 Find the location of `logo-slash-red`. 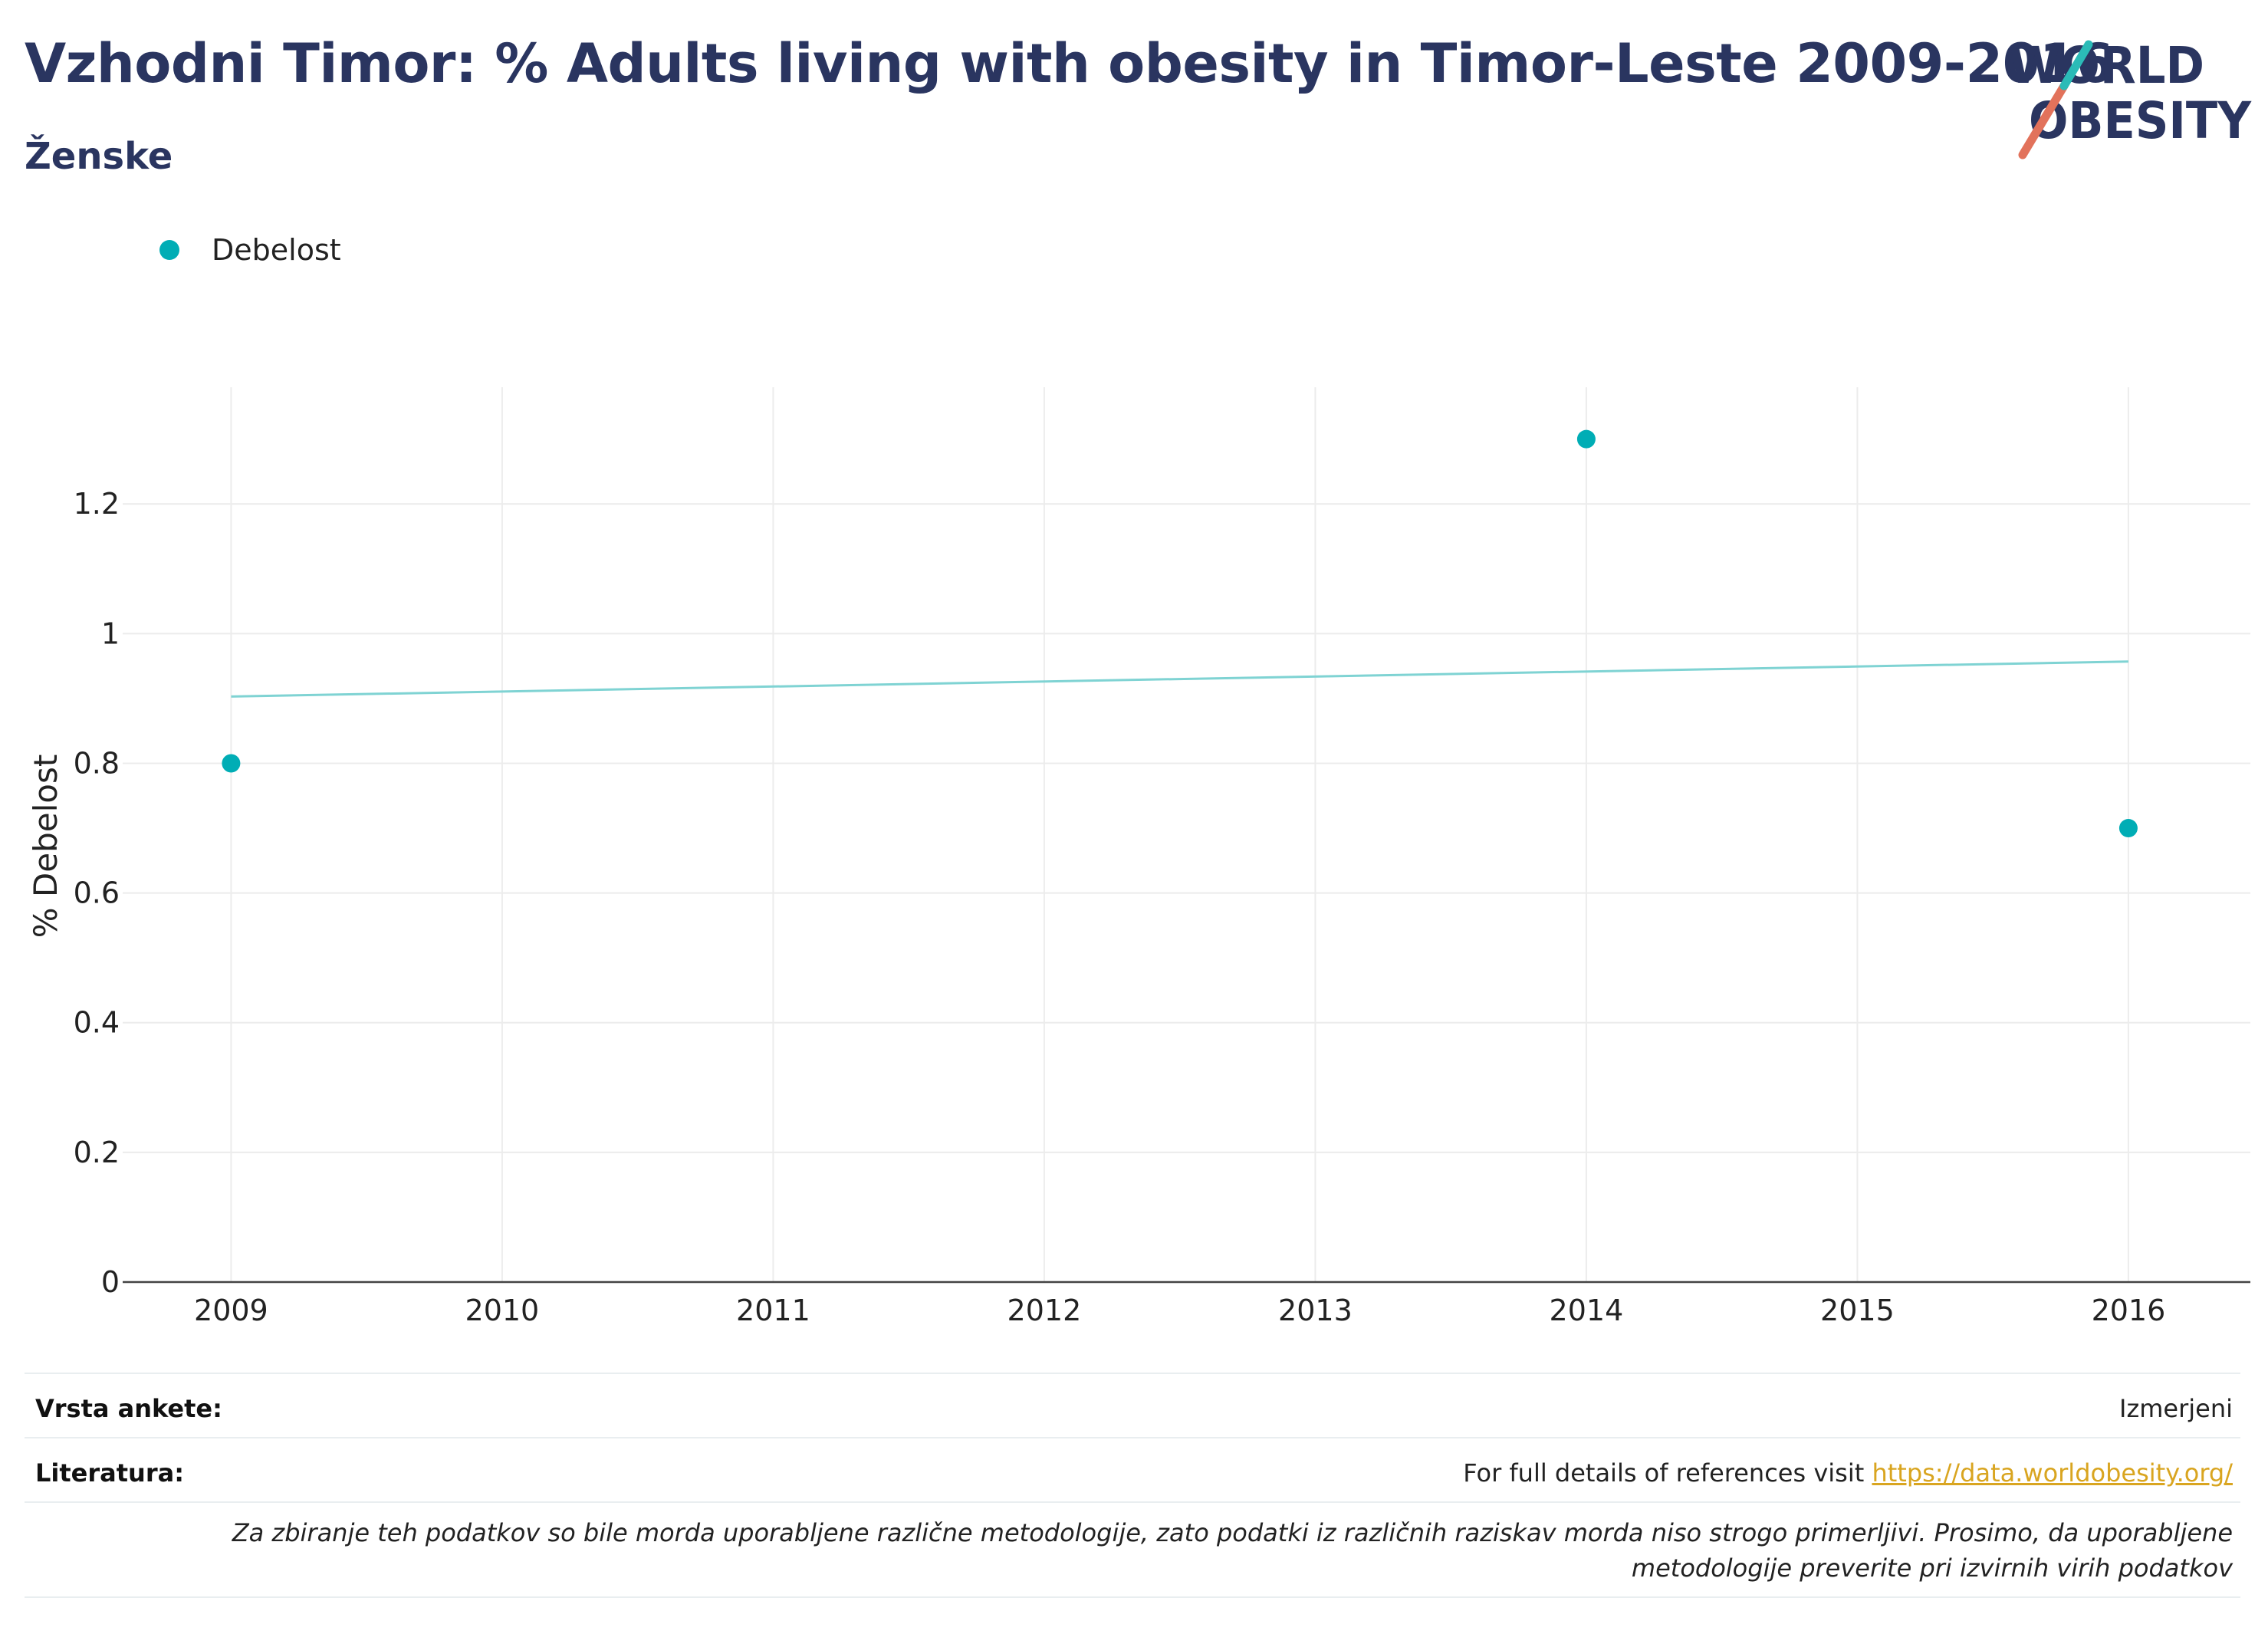

logo-slash-red is located at coordinates (2043, 120).